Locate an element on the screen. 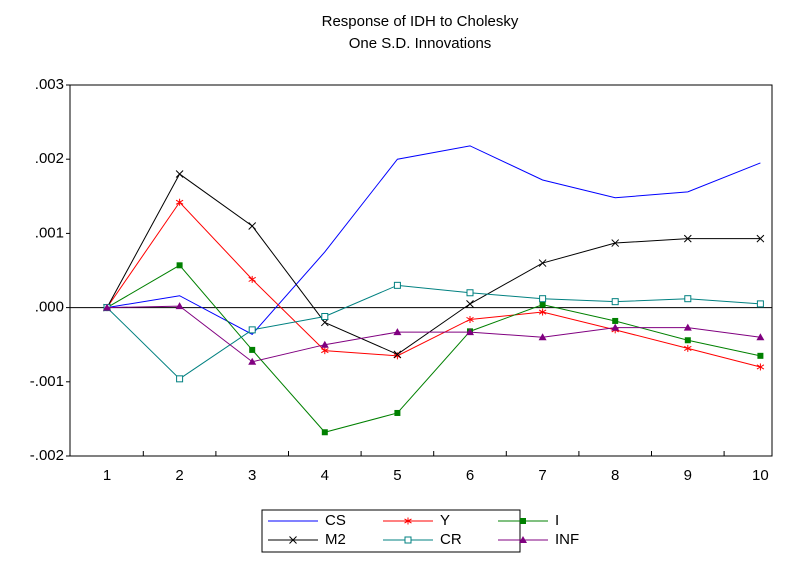 This screenshot has width=787, height=561. series-line is located at coordinates (433, 332).